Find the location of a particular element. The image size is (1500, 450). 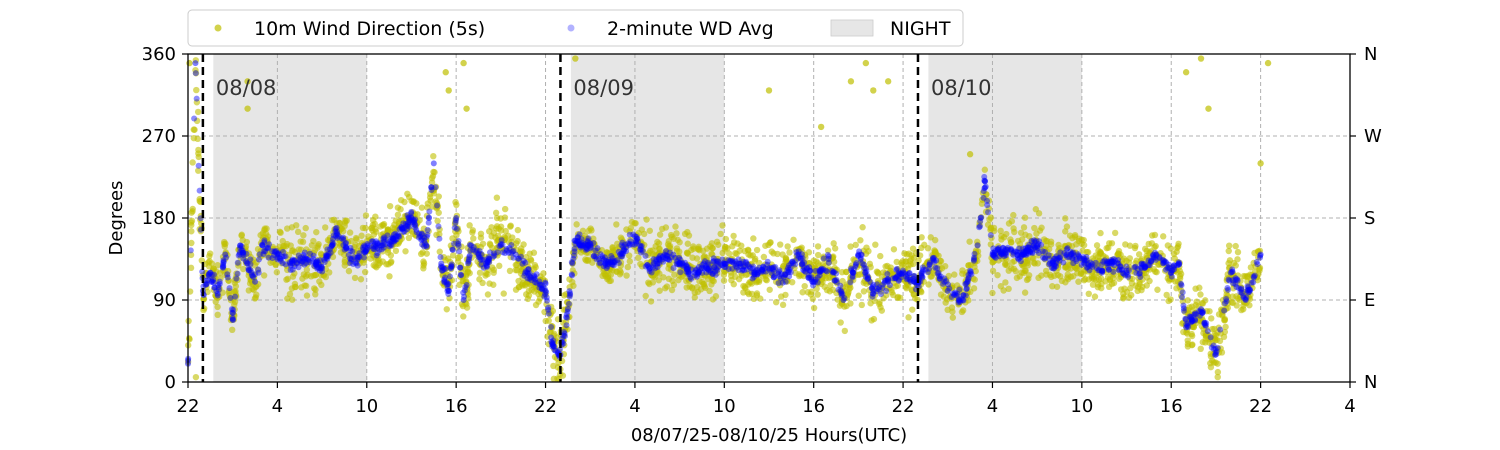

y-tick-label: 180 is located at coordinates (159, 218).